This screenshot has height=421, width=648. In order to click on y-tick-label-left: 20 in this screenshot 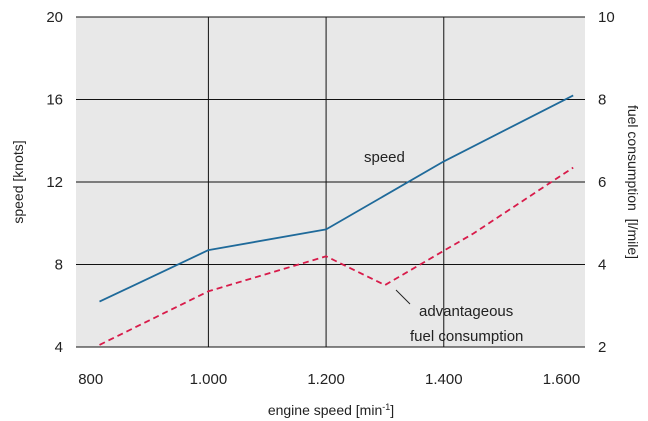, I will do `click(54, 17)`.